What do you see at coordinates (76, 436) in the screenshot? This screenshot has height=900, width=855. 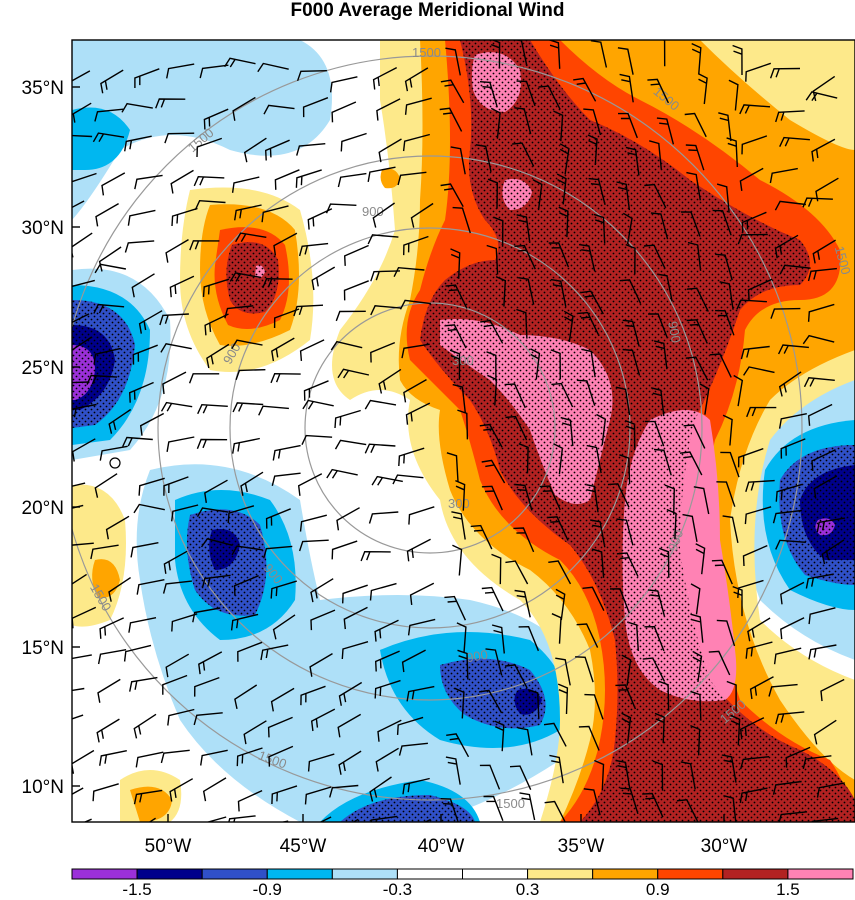 I see `lat-axis` at bounding box center [76, 436].